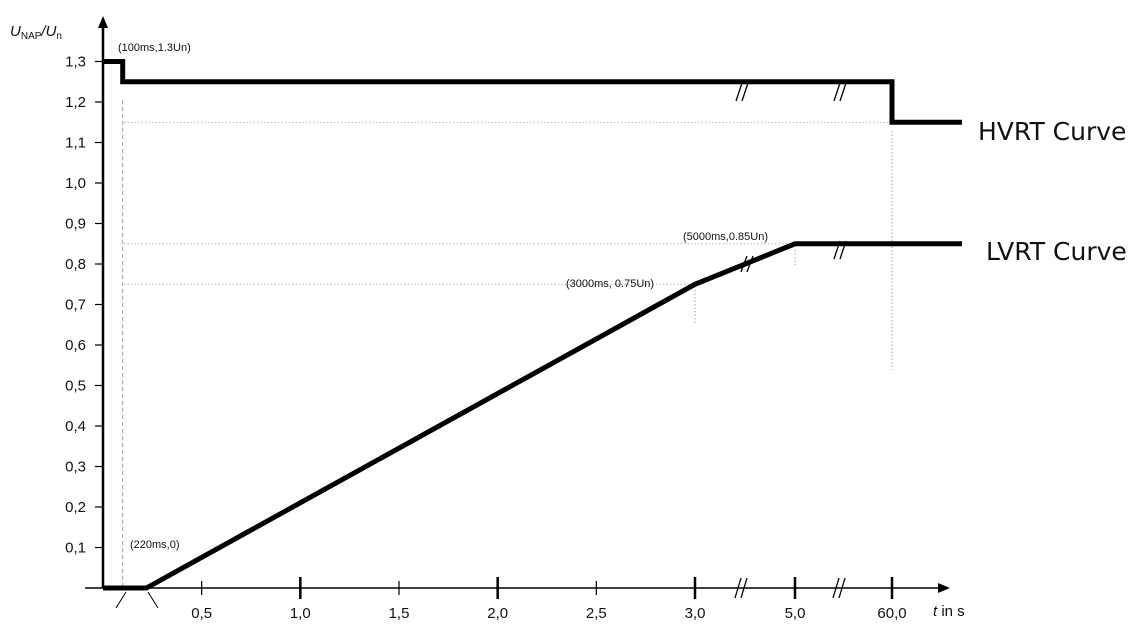 The width and height of the screenshot is (1148, 632). What do you see at coordinates (517, 588) in the screenshot?
I see `x-axis` at bounding box center [517, 588].